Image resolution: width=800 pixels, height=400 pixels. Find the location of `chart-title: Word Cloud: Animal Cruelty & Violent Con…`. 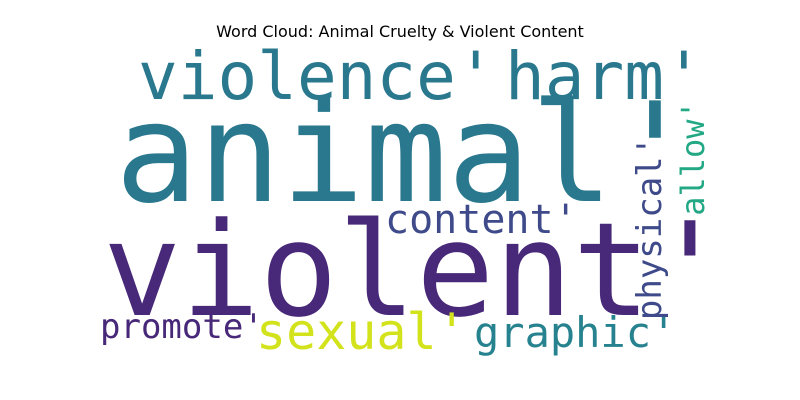

chart-title: Word Cloud: Animal Cruelty & Violent Con… is located at coordinates (400, 31).